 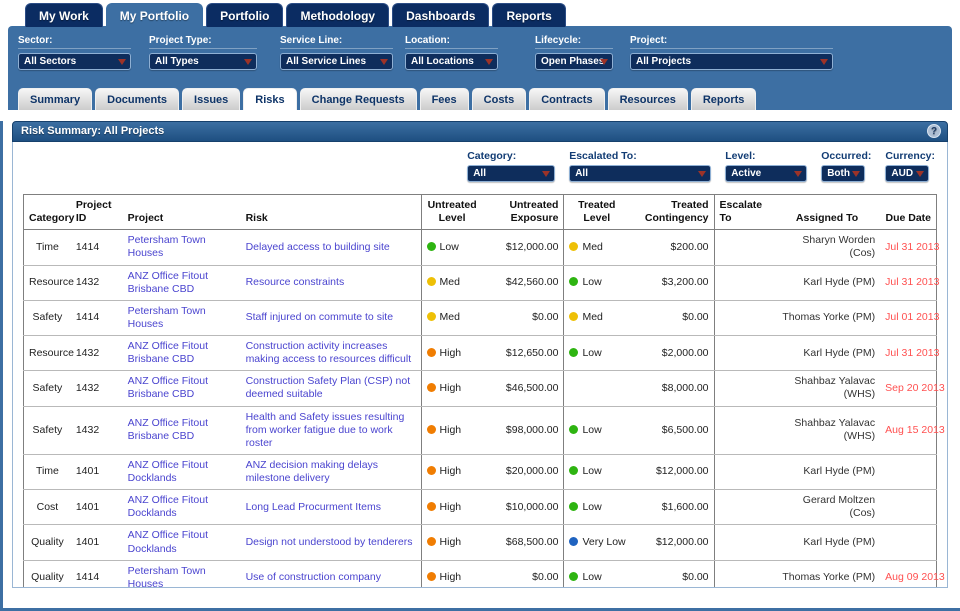 I want to click on top-tab-reports: Reports, so click(x=529, y=15).